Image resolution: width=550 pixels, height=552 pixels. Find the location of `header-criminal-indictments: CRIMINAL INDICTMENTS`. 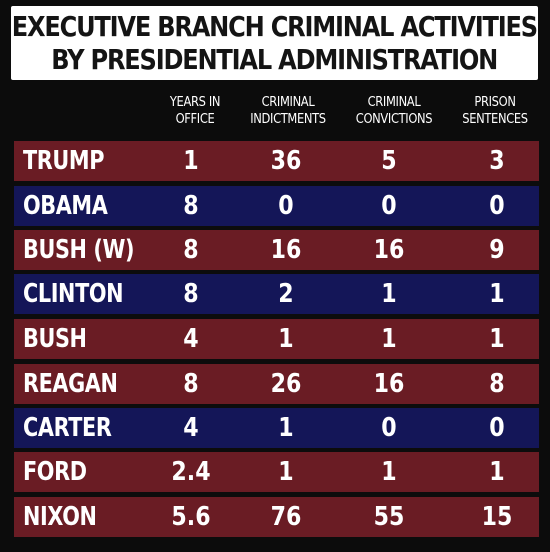

header-criminal-indictments: CRIMINAL INDICTMENTS is located at coordinates (288, 114).